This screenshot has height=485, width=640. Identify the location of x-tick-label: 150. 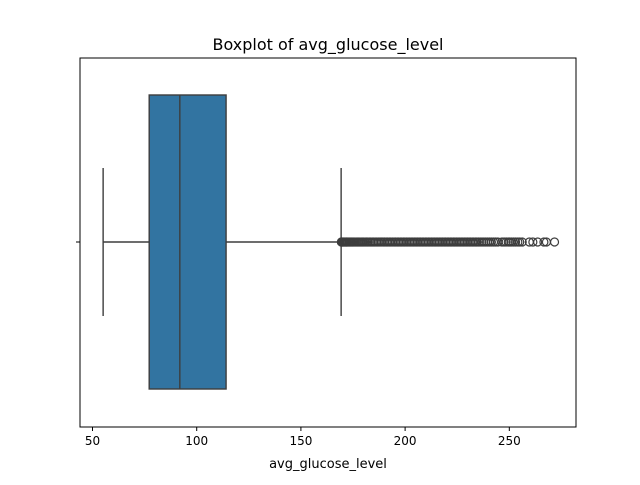
(300, 441).